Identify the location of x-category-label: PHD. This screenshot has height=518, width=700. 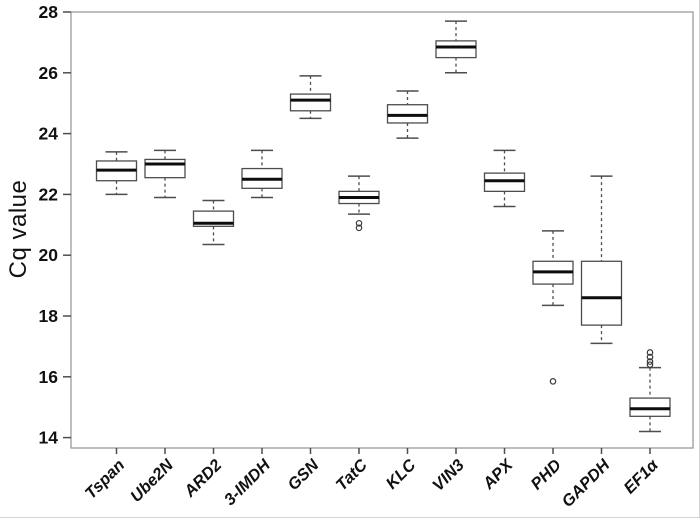
(545, 474).